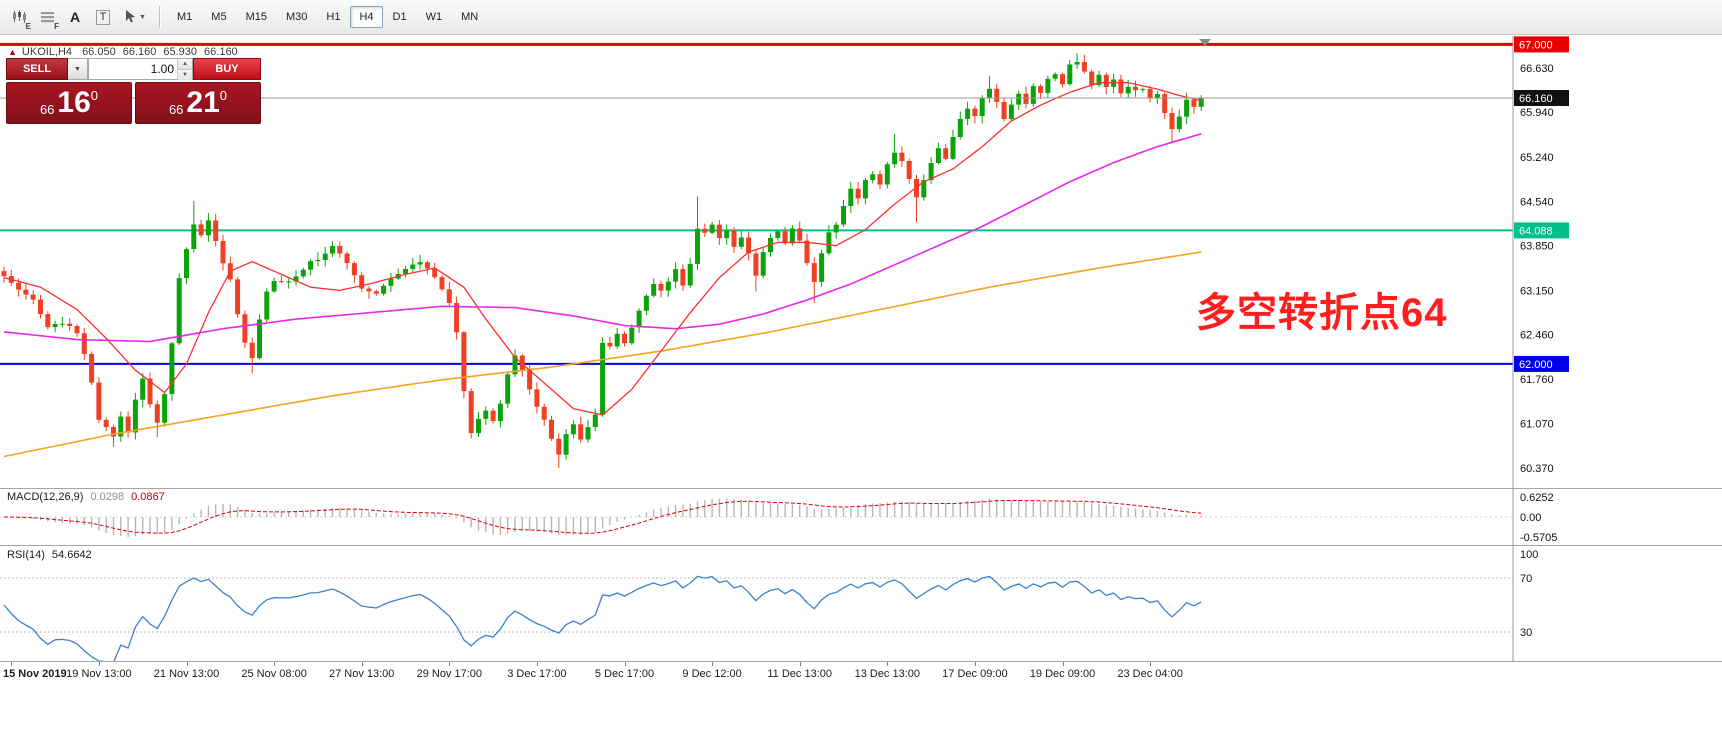 This screenshot has width=1722, height=752. Describe the element at coordinates (1537, 203) in the screenshot. I see `svg-text: 64.540` at that location.